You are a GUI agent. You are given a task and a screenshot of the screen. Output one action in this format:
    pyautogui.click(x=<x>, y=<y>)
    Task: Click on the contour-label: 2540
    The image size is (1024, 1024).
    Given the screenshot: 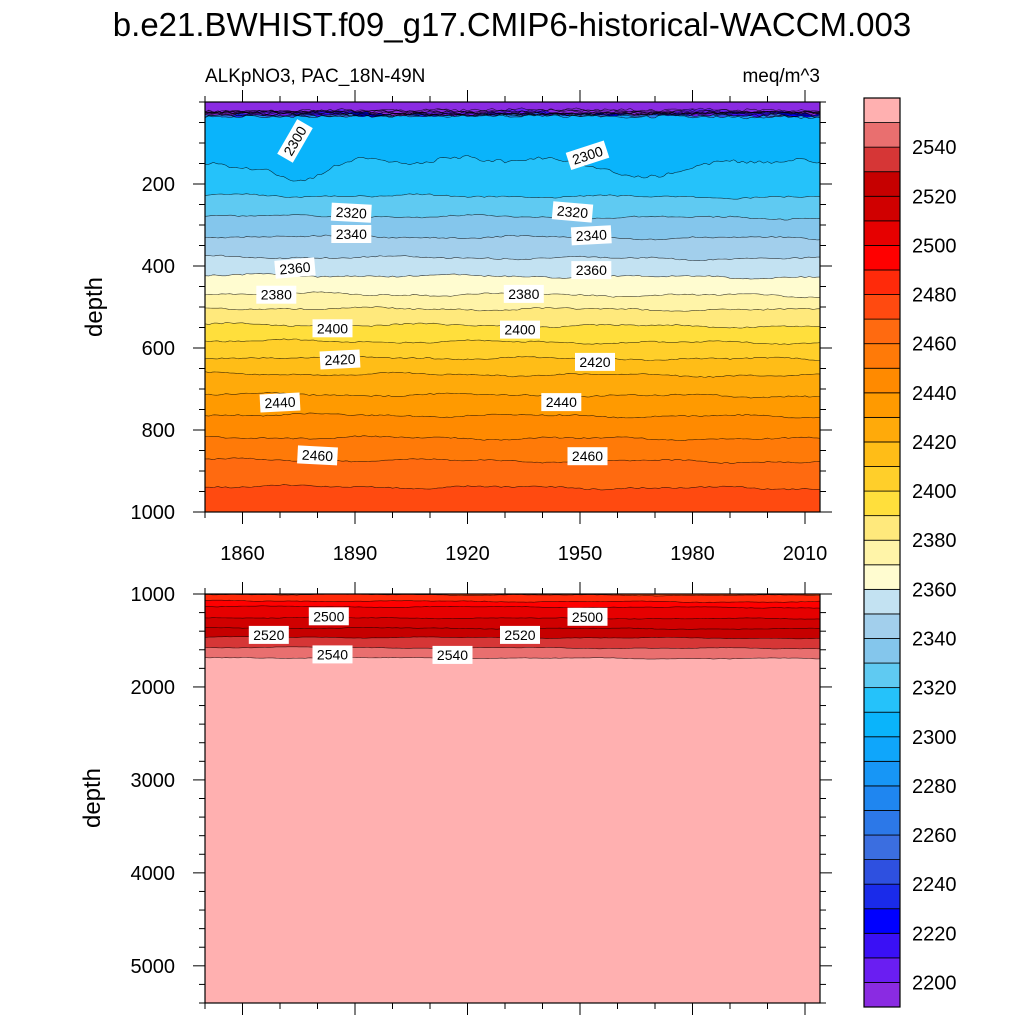 What is the action you would take?
    pyautogui.click(x=452, y=654)
    